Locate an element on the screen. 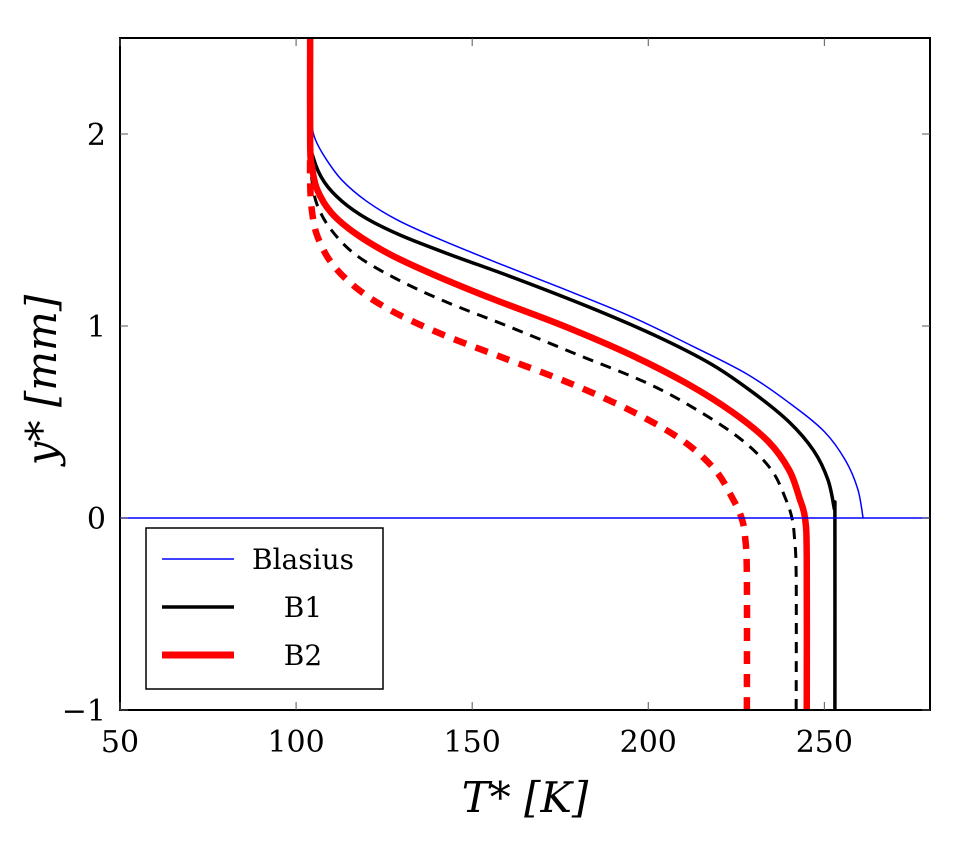 The image size is (973, 843). y-tick-label: 2 is located at coordinates (96, 135).